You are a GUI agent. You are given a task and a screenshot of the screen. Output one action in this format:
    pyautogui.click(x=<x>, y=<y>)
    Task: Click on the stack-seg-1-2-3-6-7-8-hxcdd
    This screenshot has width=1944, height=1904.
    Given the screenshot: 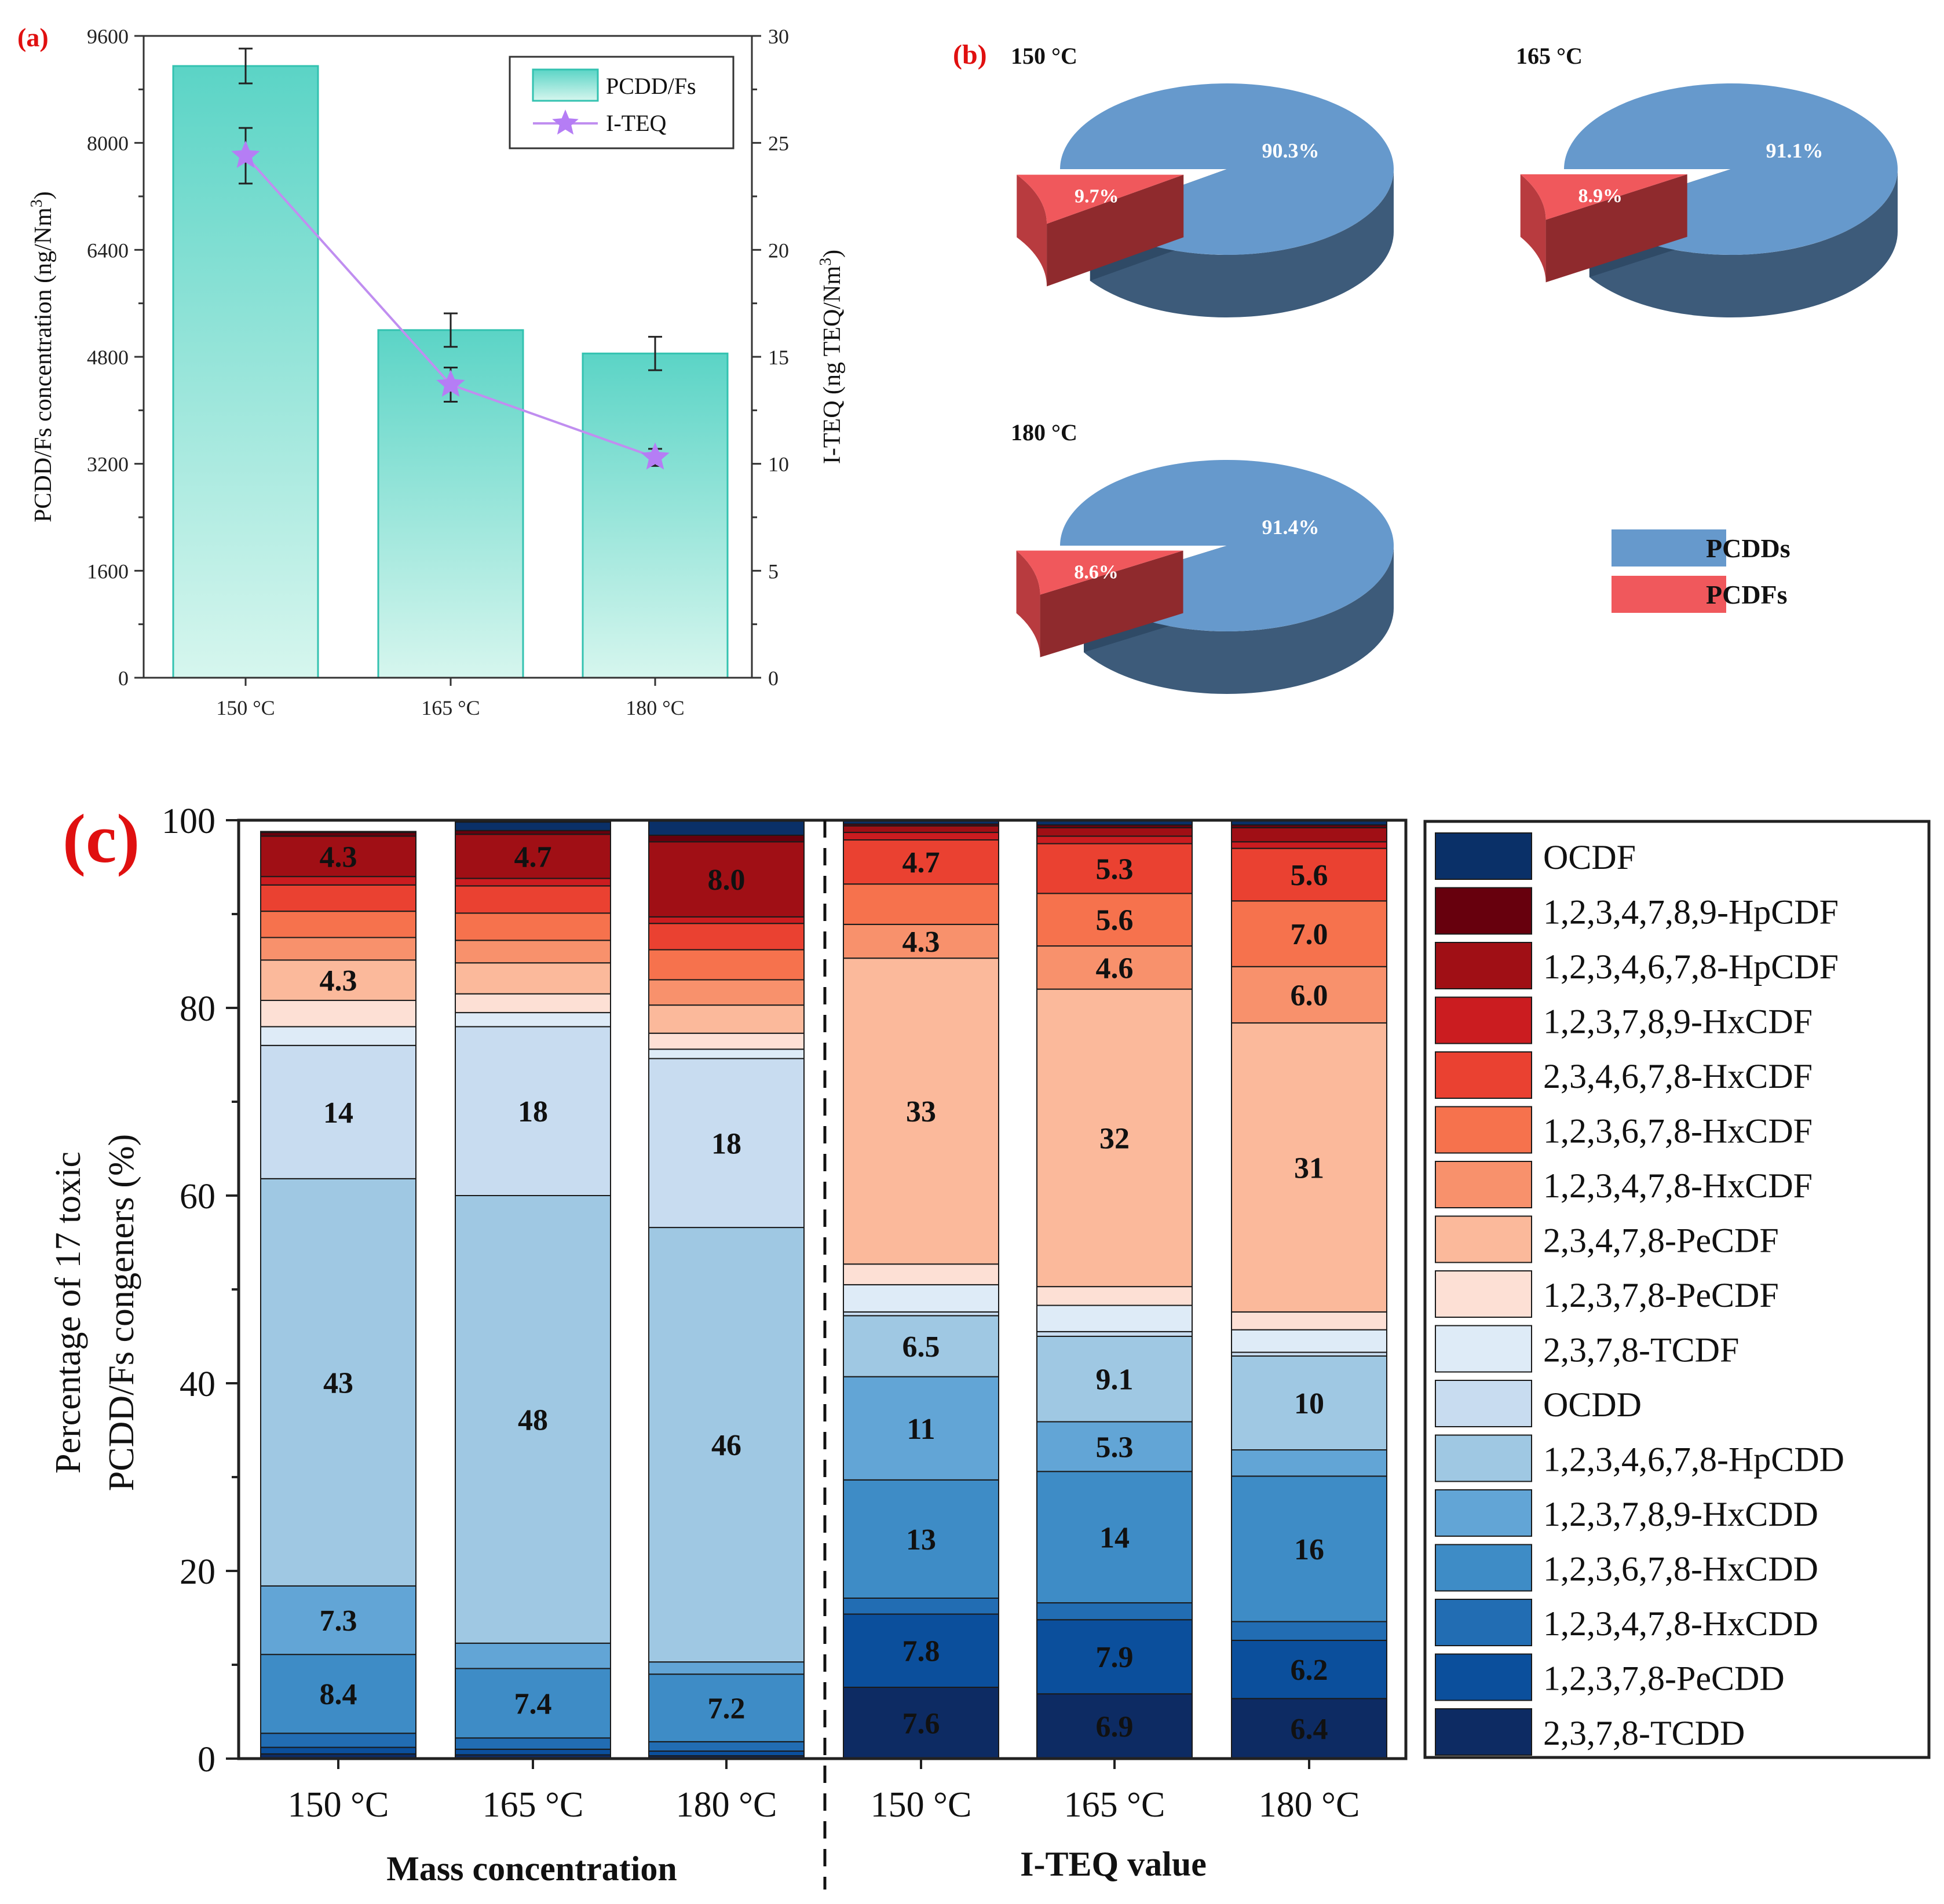 What is the action you would take?
    pyautogui.click(x=1309, y=1549)
    